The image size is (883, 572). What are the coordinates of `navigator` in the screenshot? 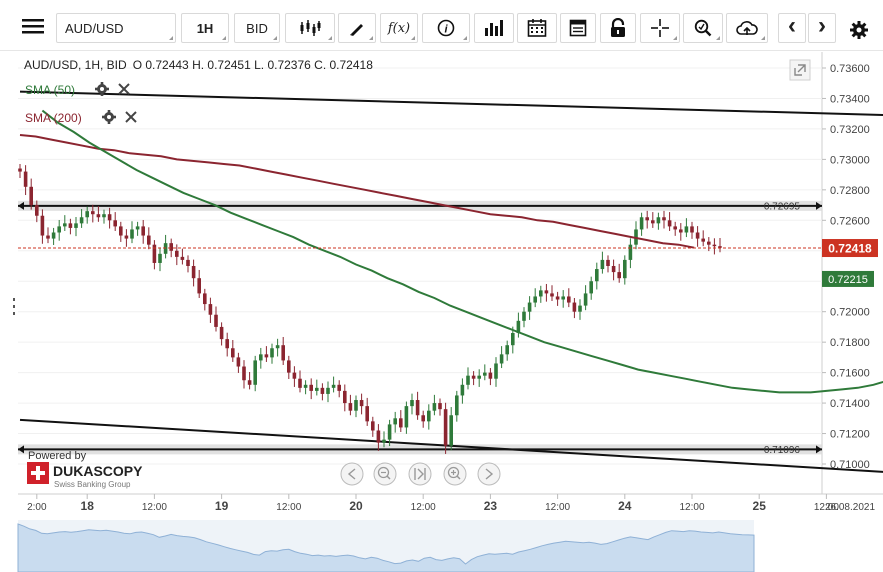 It's located at (386, 546).